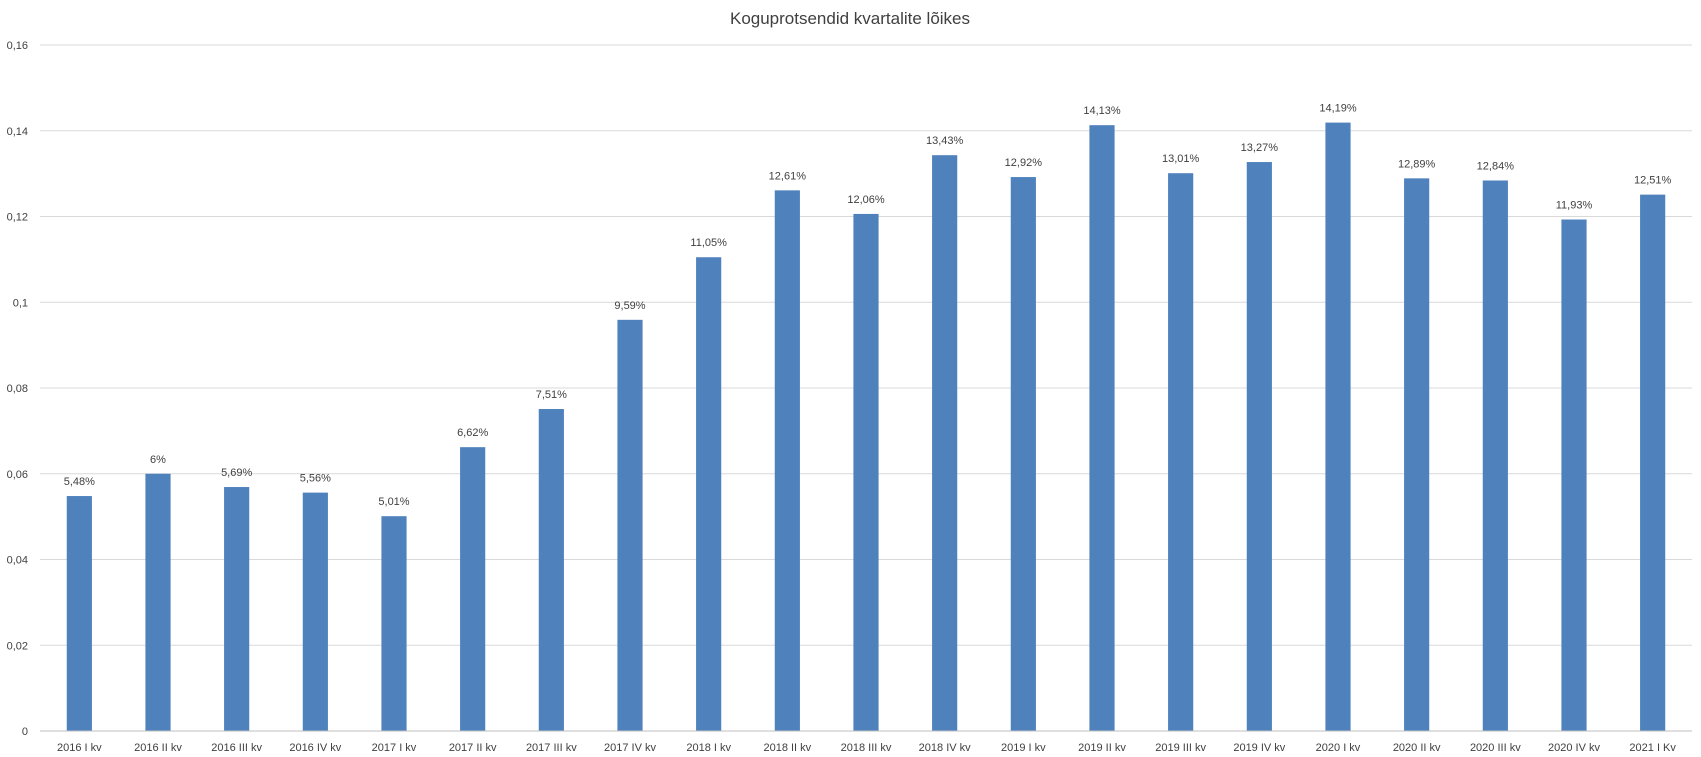  What do you see at coordinates (1259, 748) in the screenshot?
I see `x-tick-label: 2019 IV kv` at bounding box center [1259, 748].